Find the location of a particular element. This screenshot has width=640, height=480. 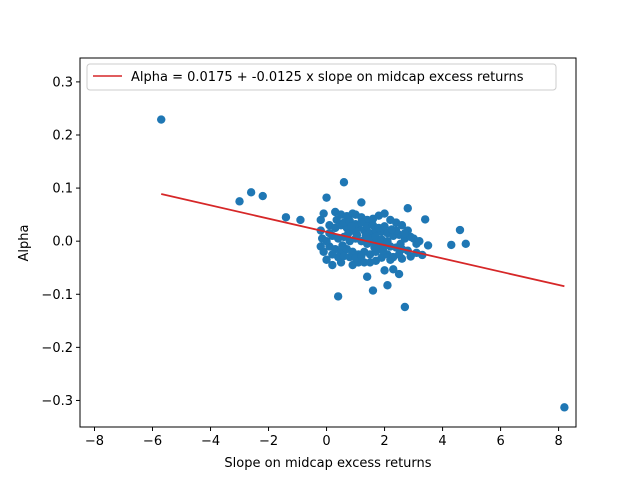

y-tick-label: 0.3 is located at coordinates (62, 82).